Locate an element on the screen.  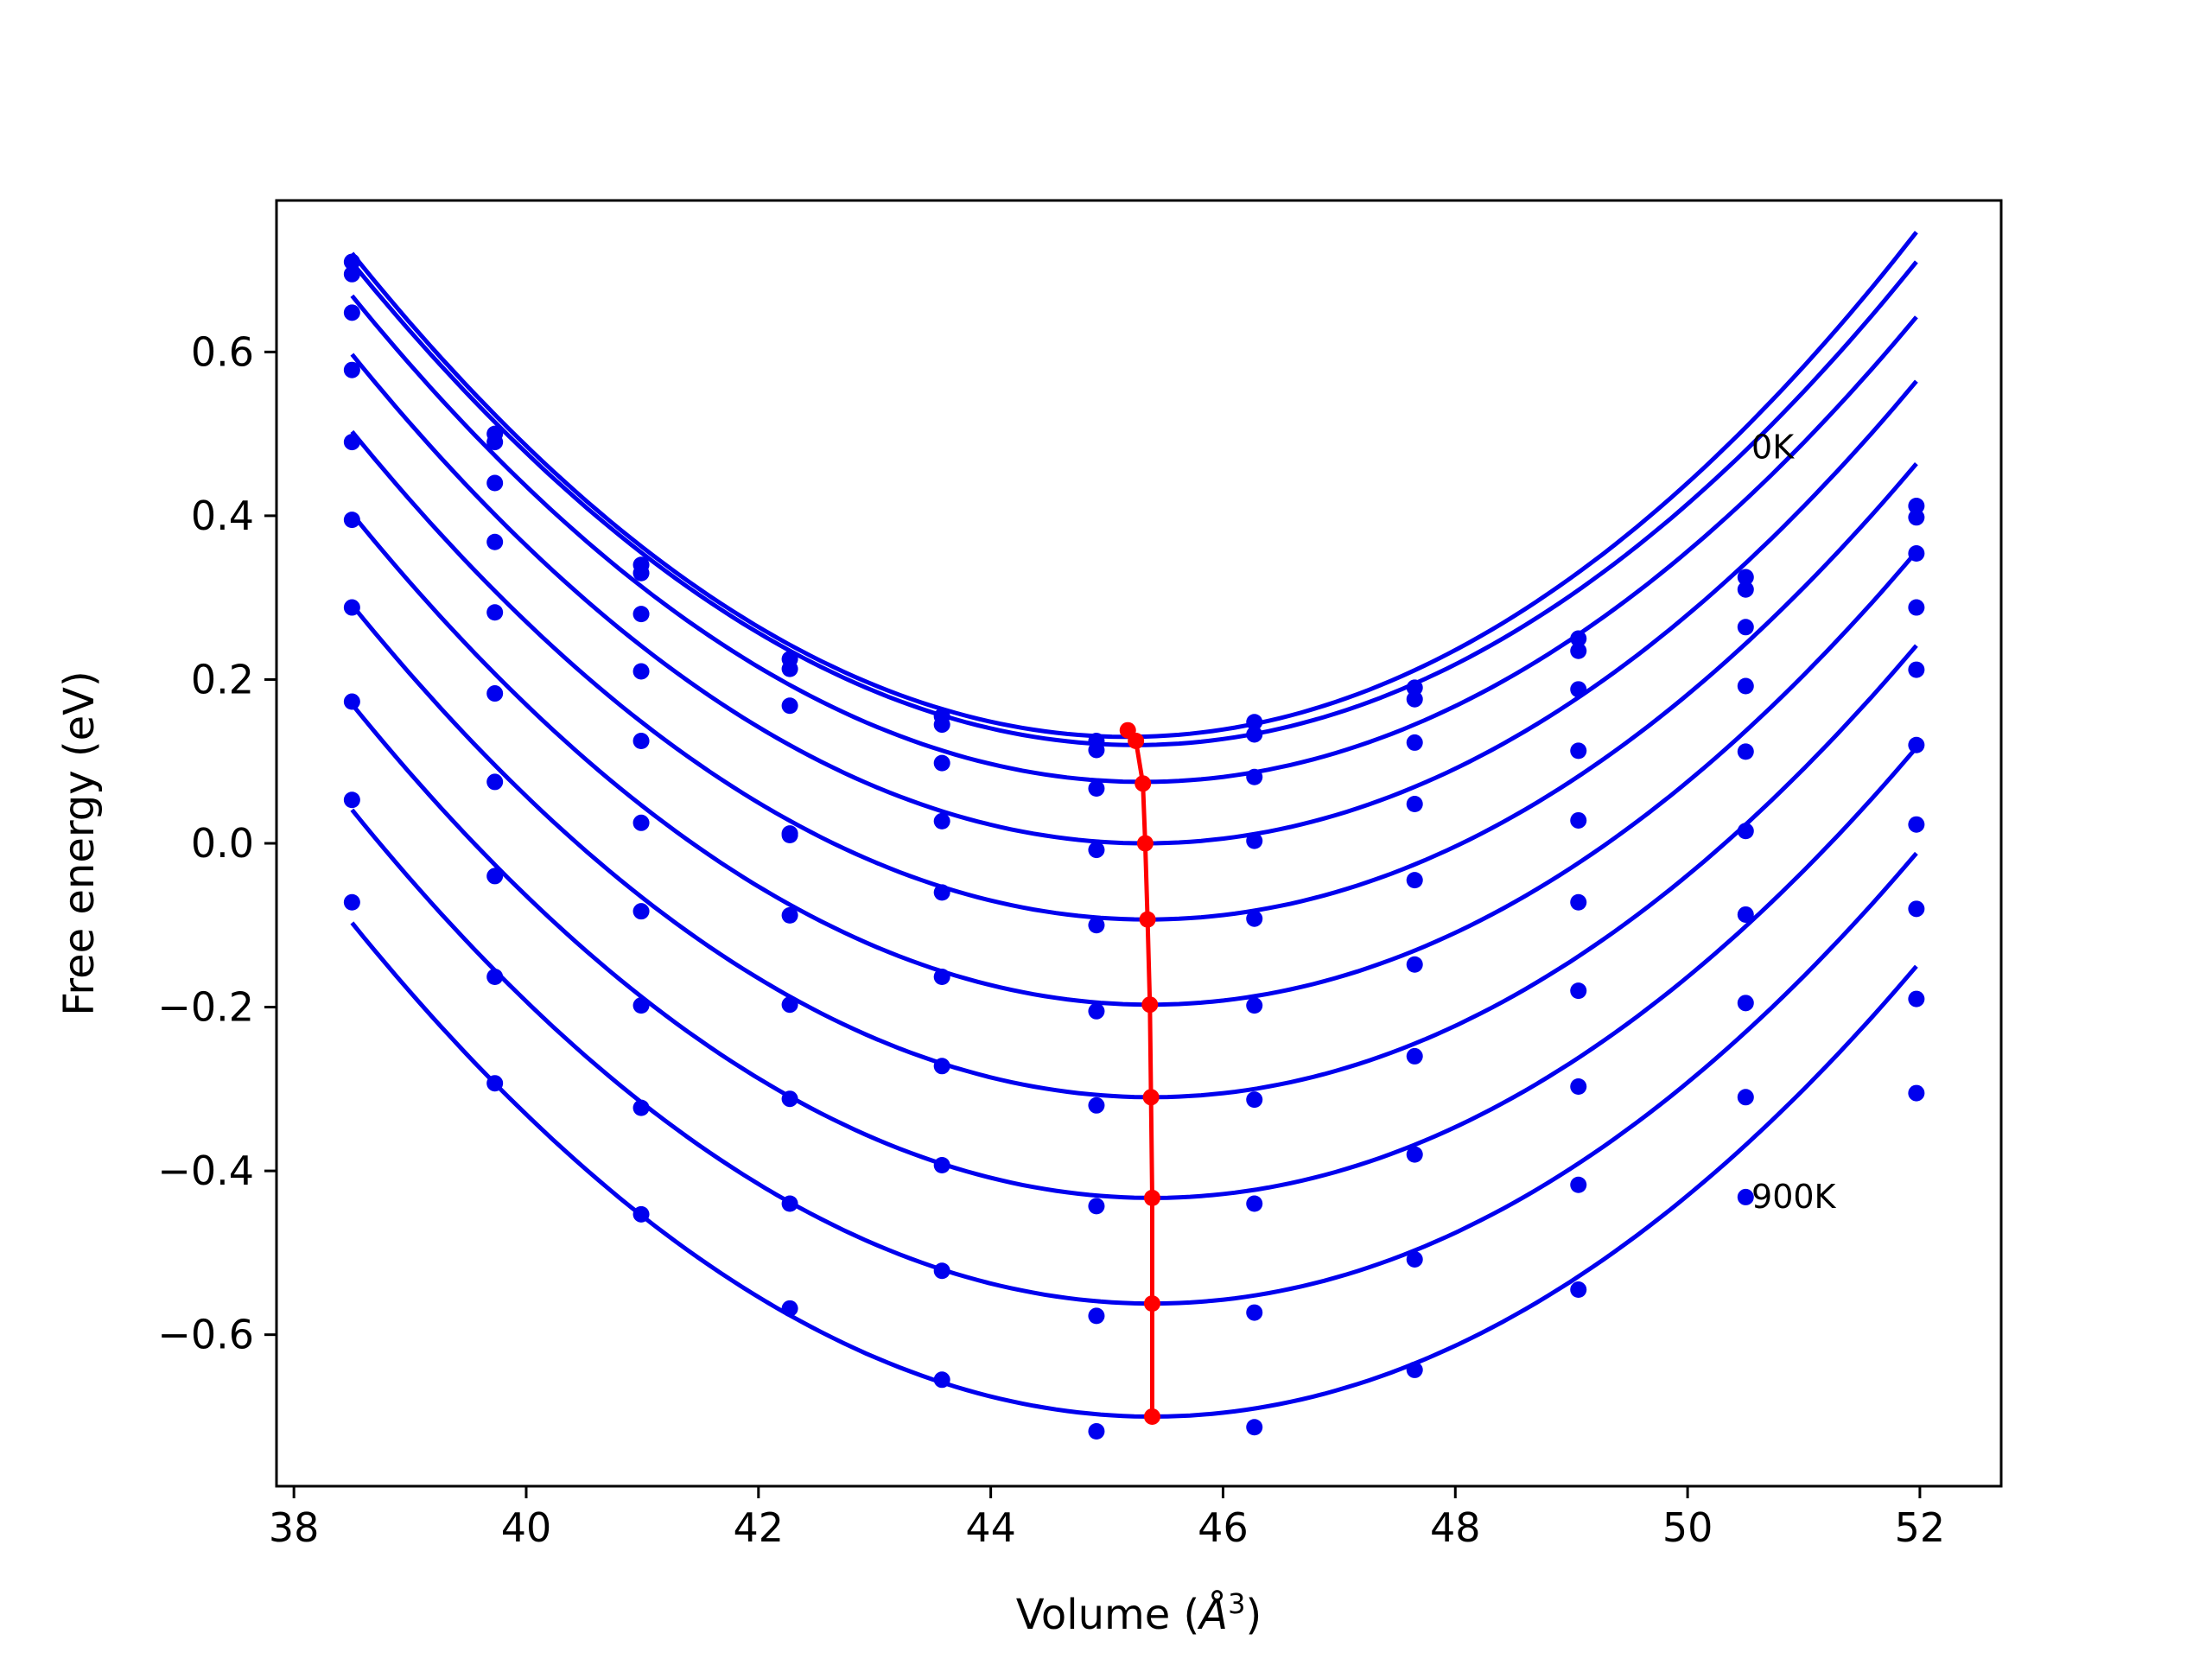
x-axis-label: Volume (Å3) is located at coordinates (1139, 1613).